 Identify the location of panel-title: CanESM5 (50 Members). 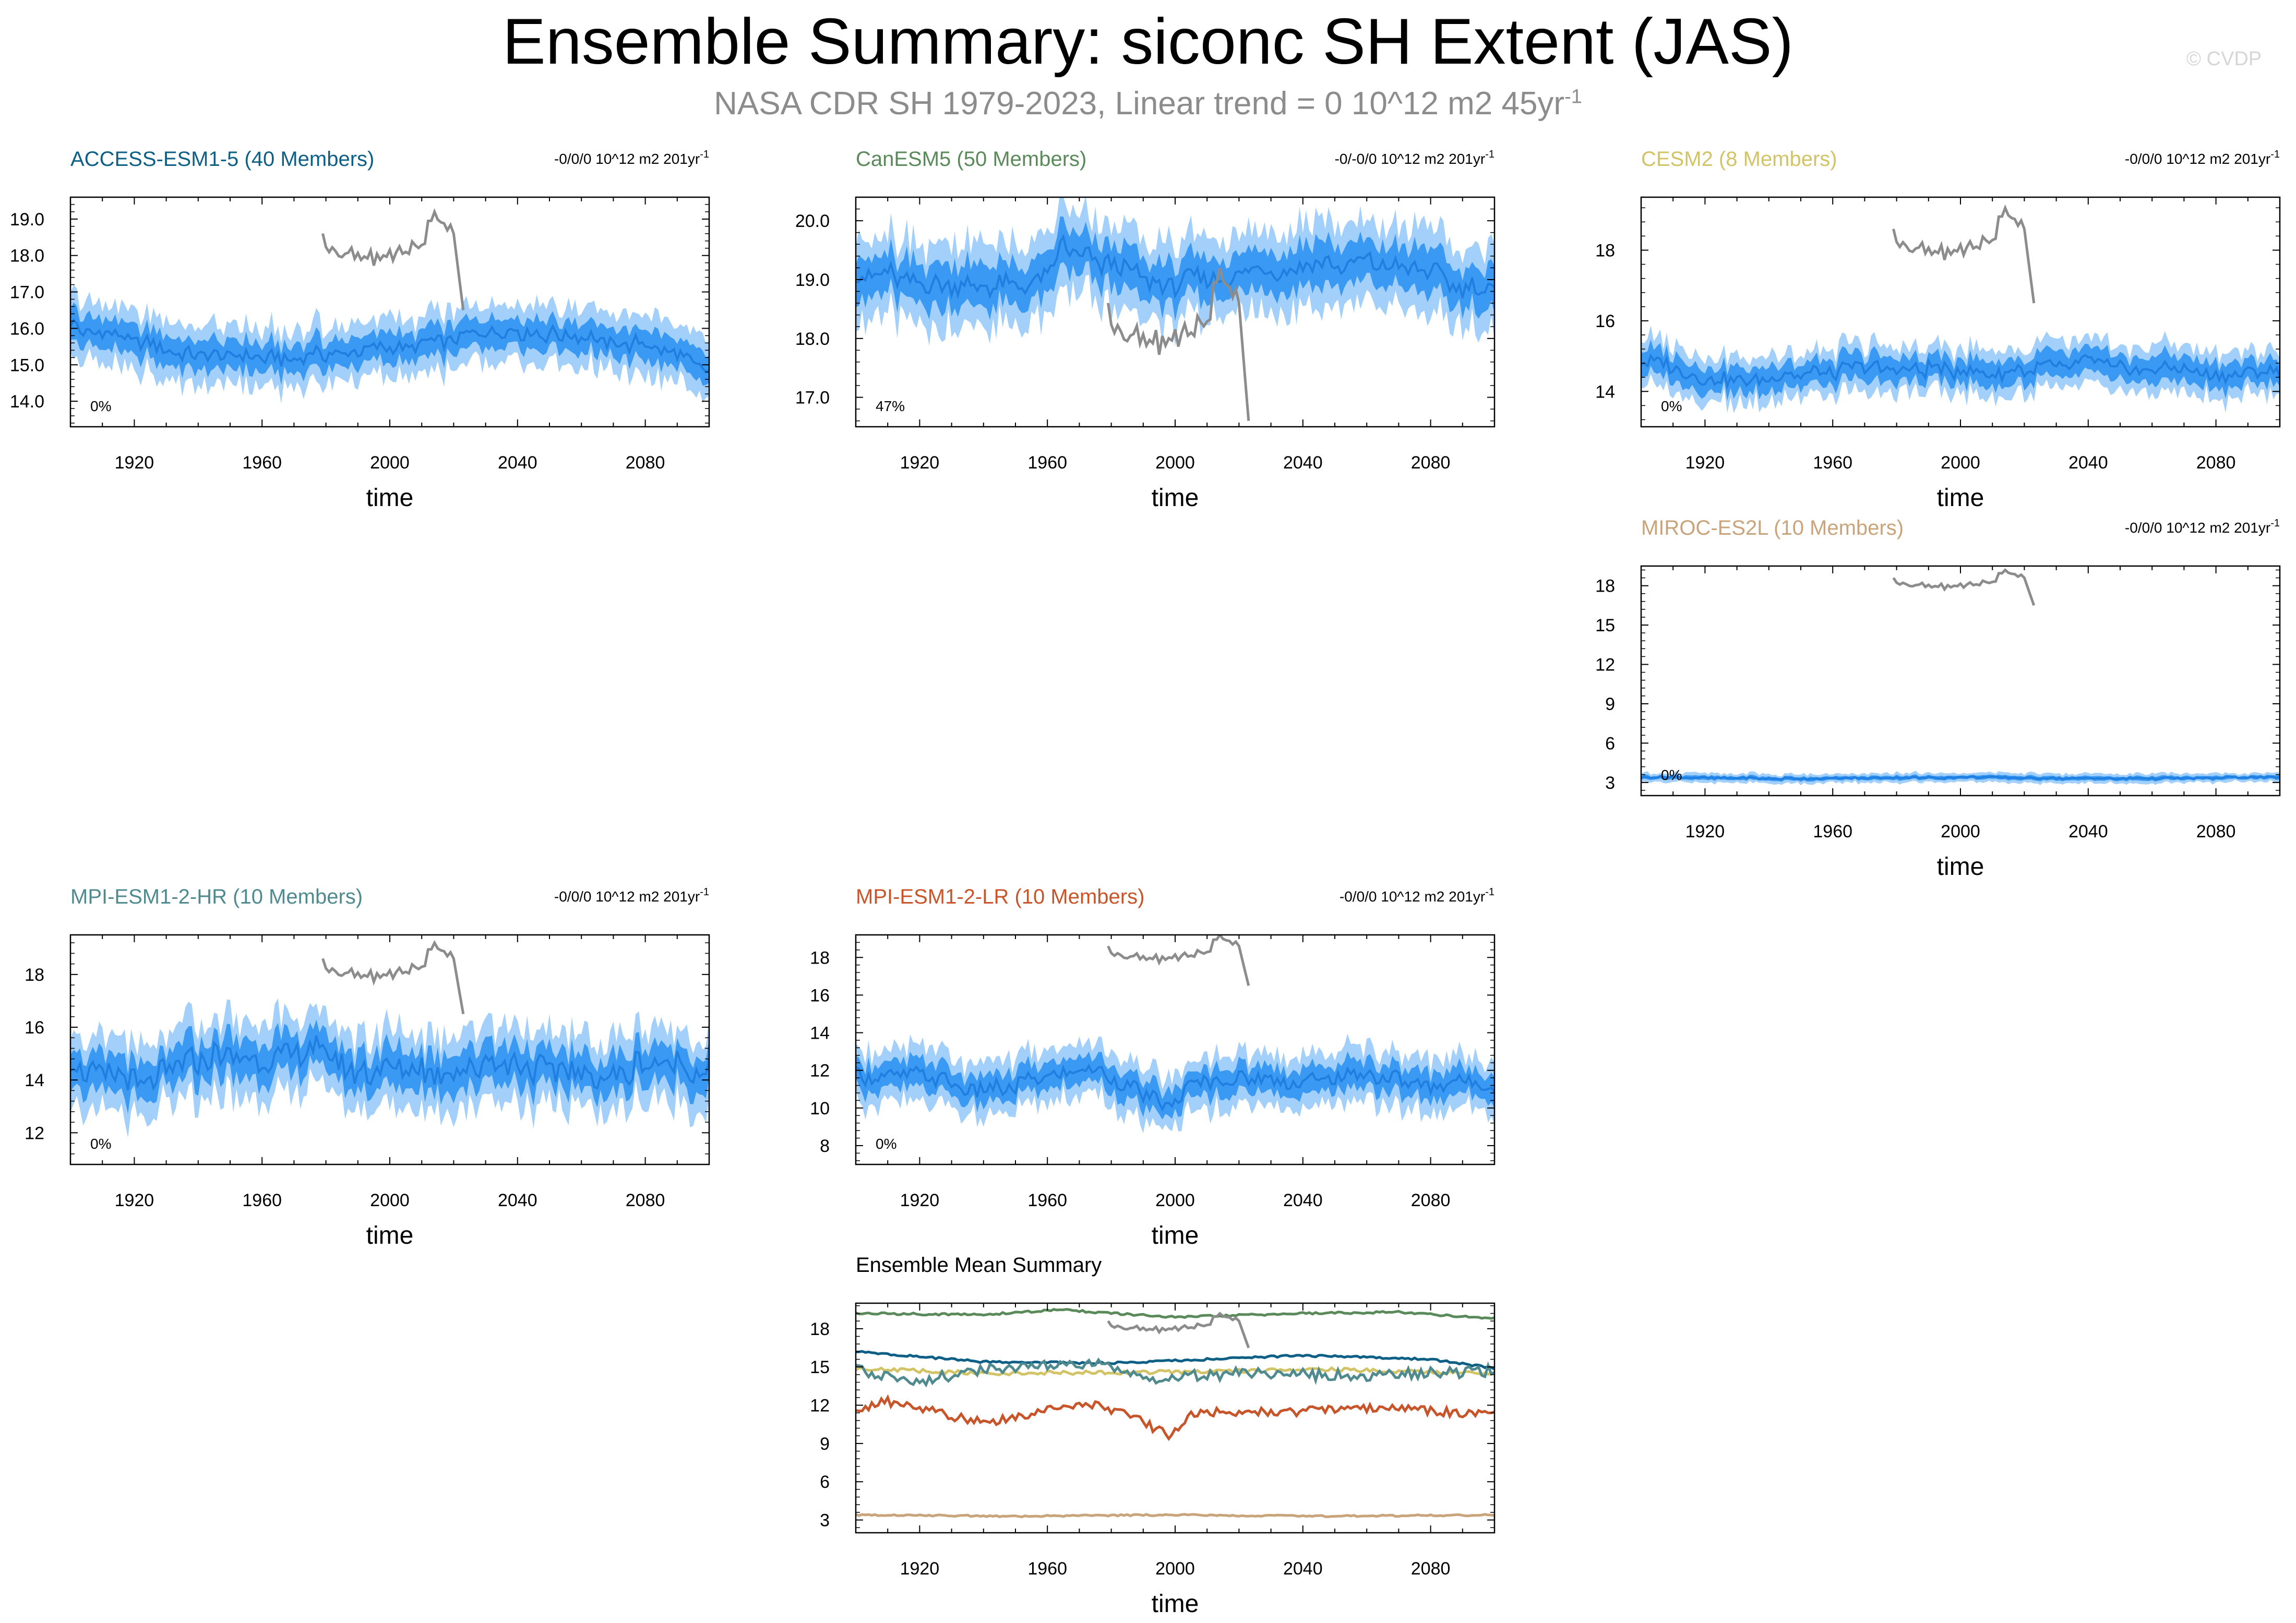
(971, 159).